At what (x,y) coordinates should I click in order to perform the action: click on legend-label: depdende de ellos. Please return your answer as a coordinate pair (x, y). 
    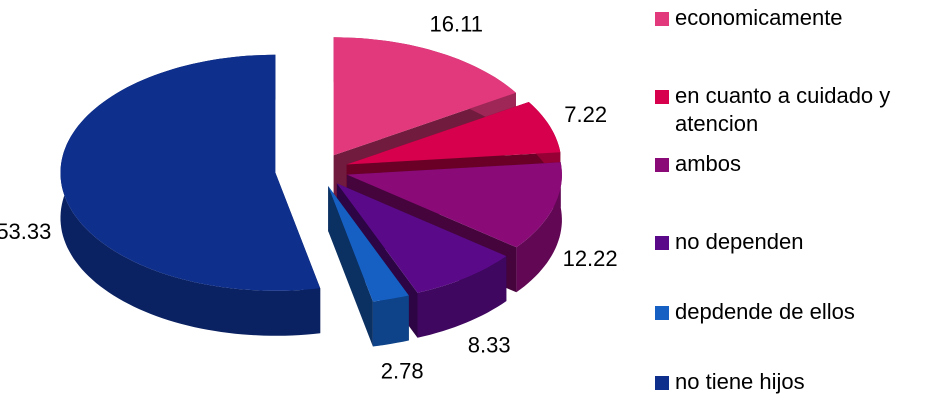
    Looking at the image, I should click on (765, 311).